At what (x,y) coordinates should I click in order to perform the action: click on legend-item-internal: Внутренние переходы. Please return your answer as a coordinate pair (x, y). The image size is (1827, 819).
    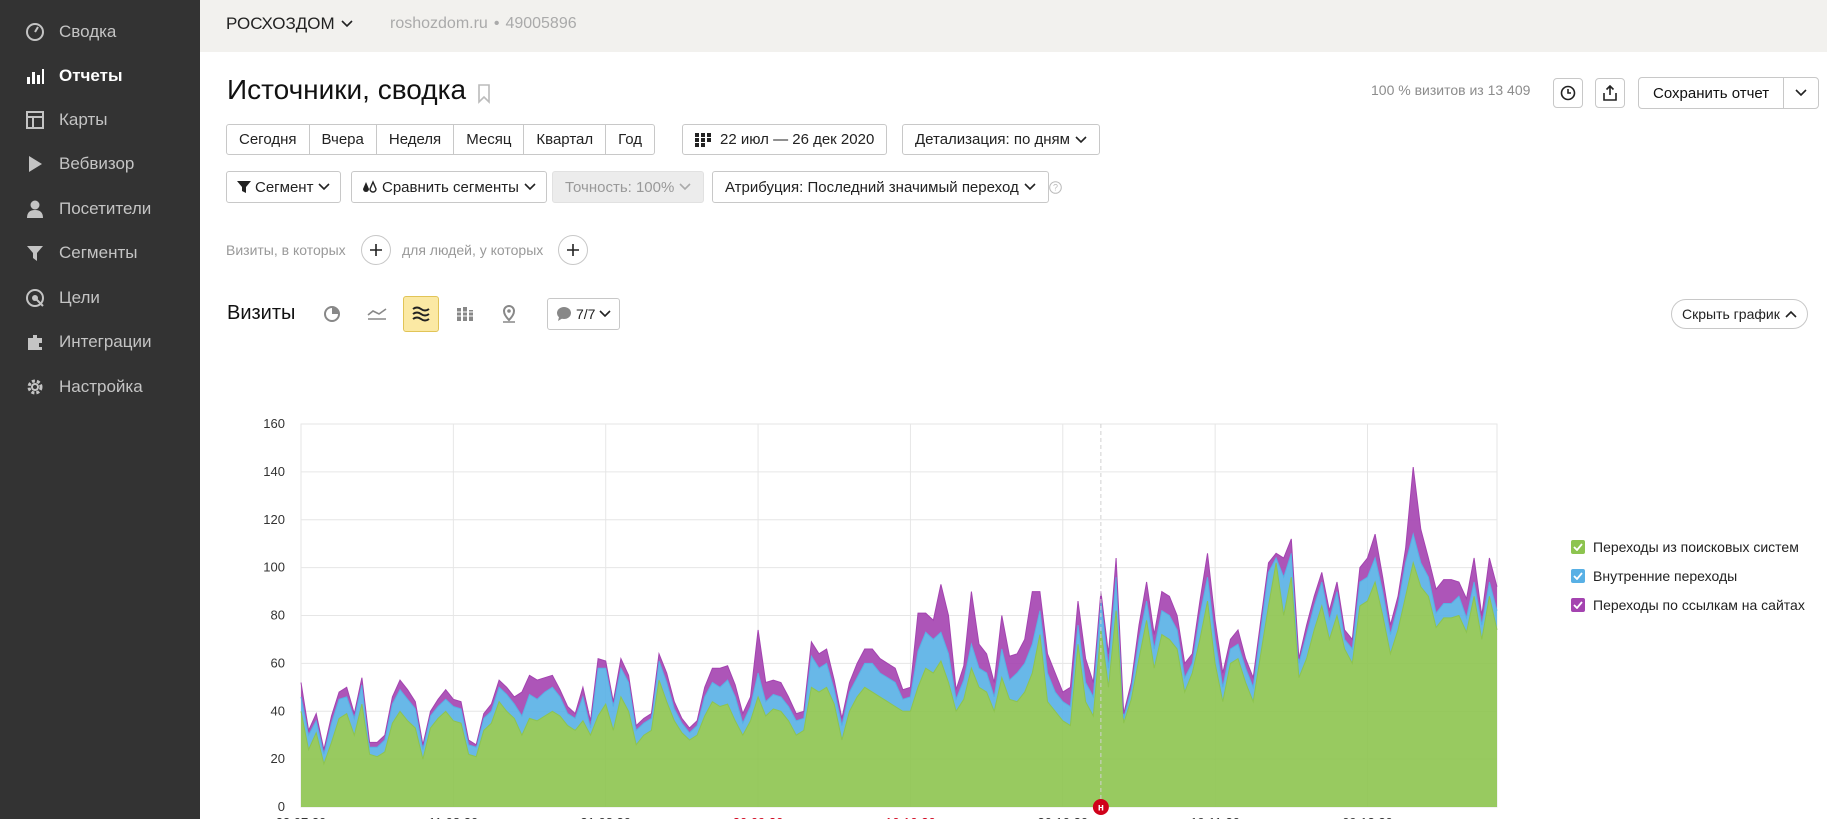
    Looking at the image, I should click on (1688, 575).